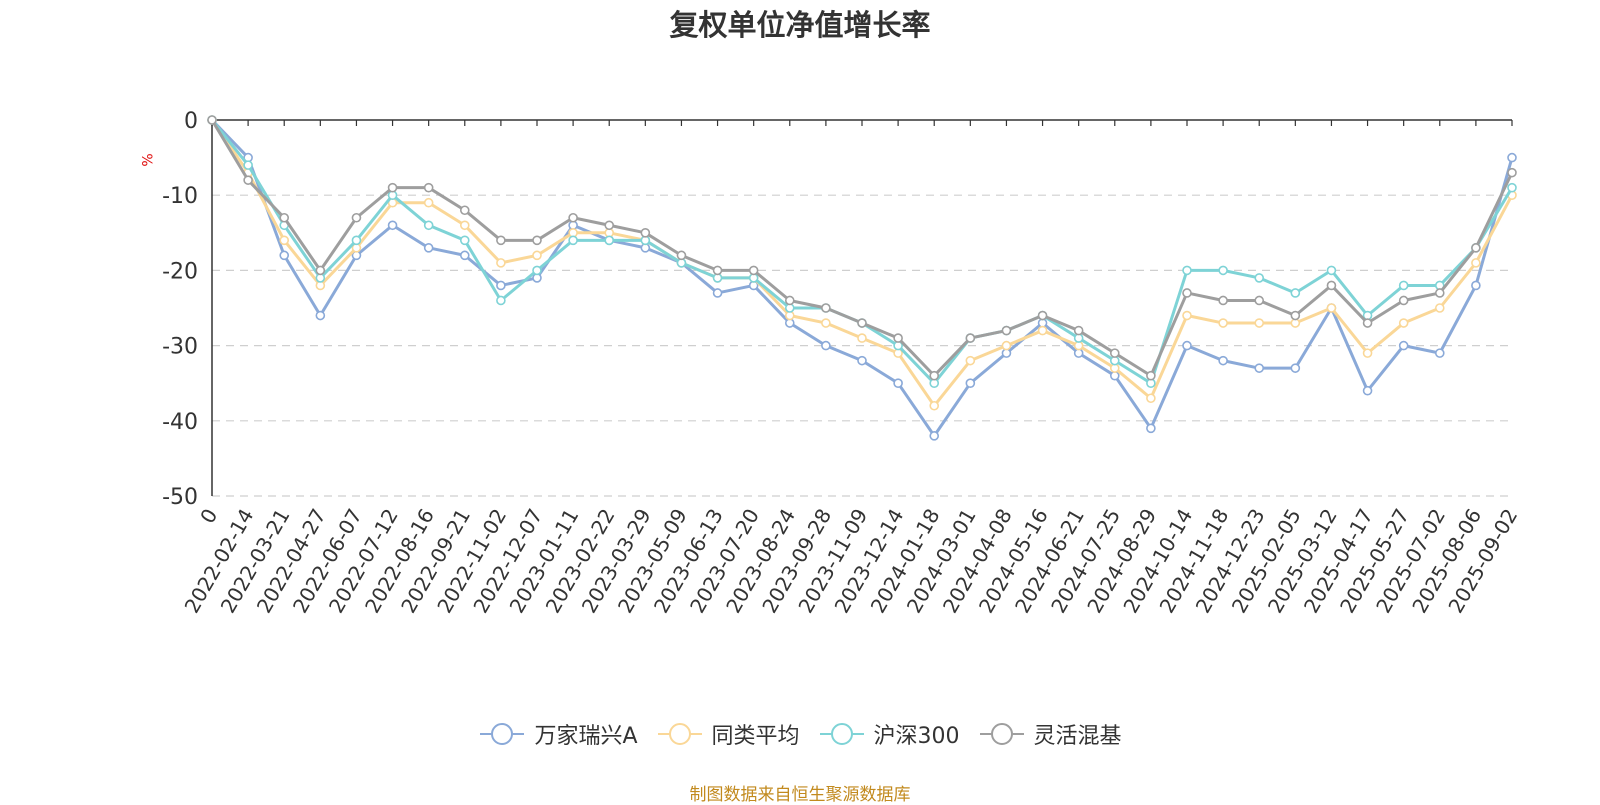  I want to click on y-tick-label: -10, so click(180, 196).